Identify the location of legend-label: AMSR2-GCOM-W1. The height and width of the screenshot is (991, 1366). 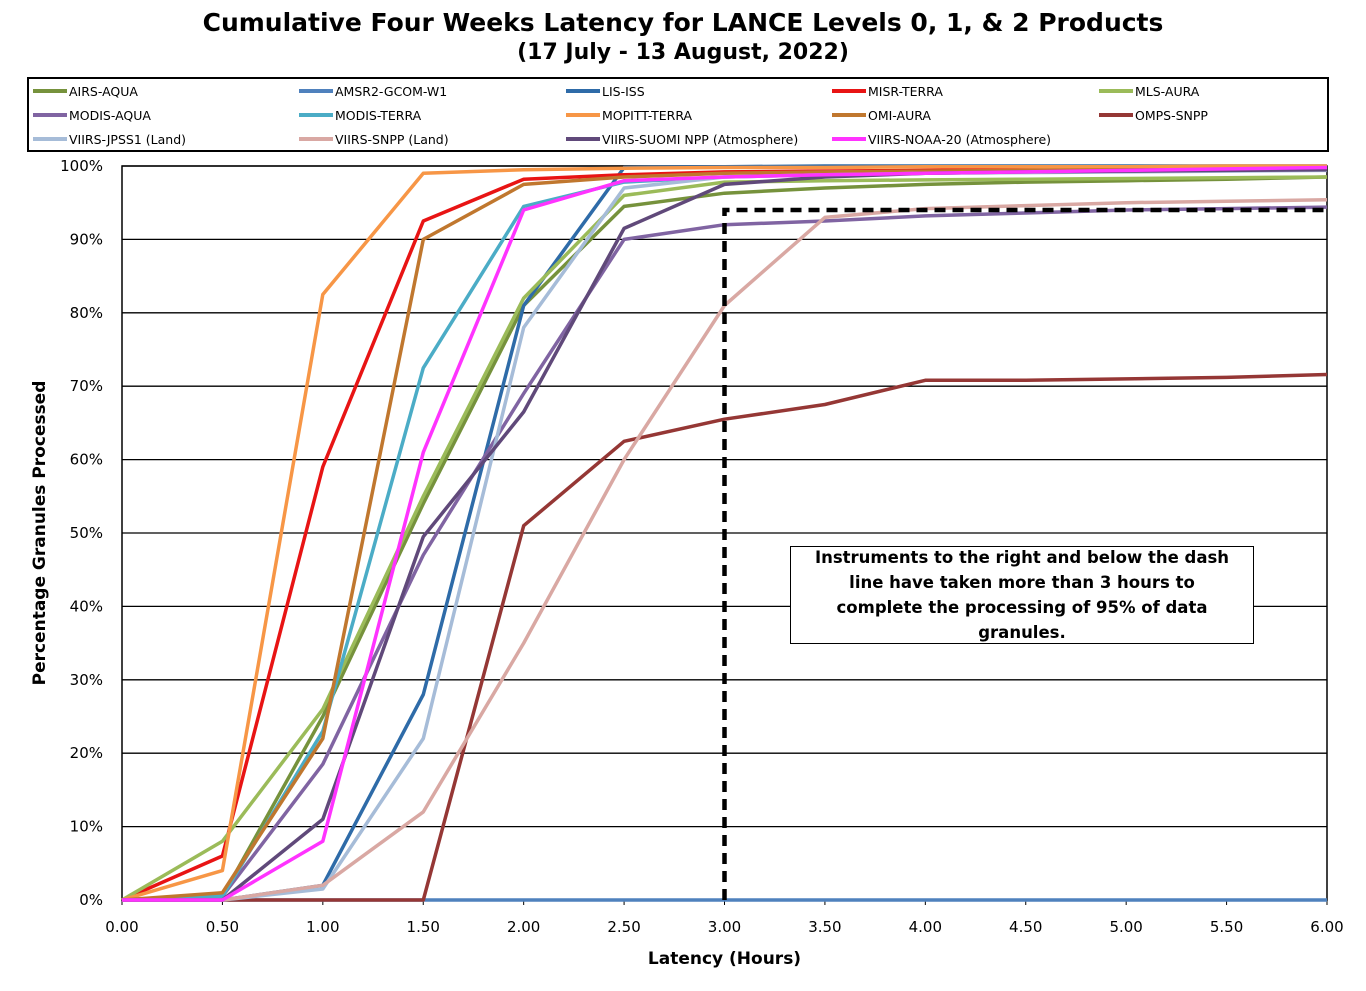
(391, 91).